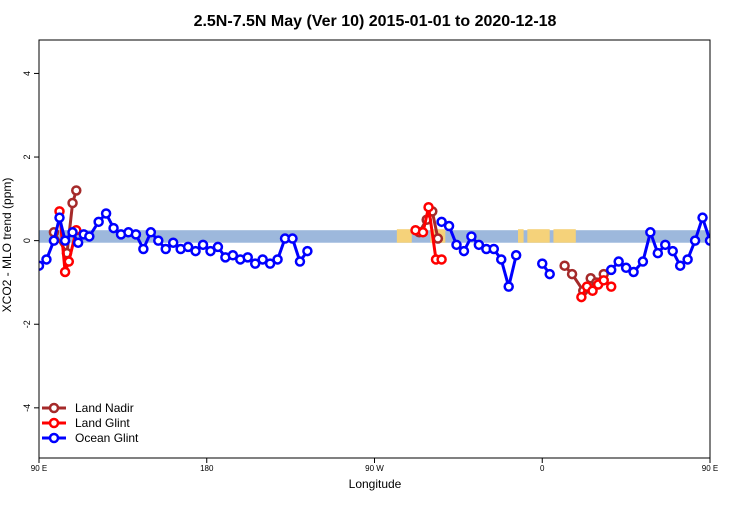 The image size is (750, 505). I want to click on x-tick-label: 0, so click(542, 468).